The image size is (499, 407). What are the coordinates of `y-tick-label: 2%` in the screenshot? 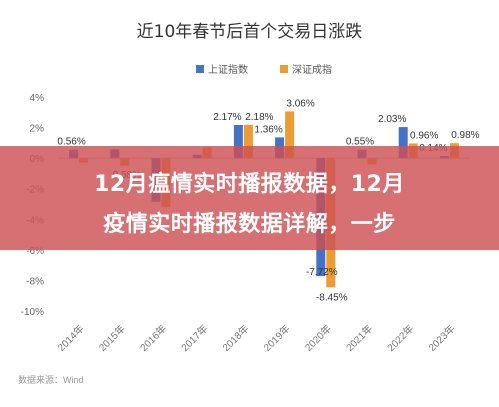 It's located at (37, 129).